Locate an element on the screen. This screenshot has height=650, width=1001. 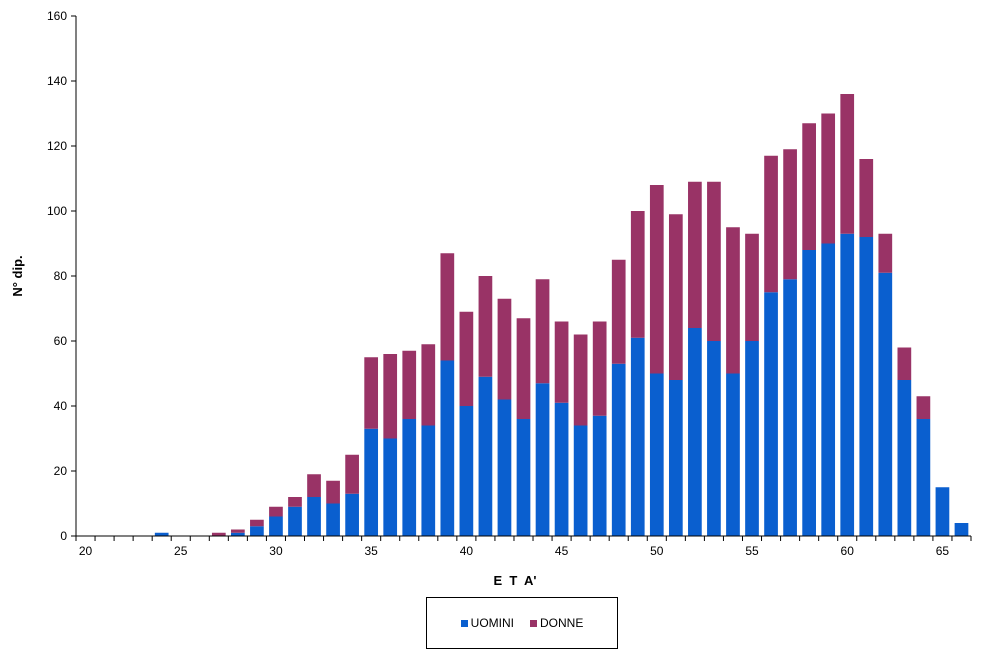
y-axis-title: N° dip. is located at coordinates (17, 275).